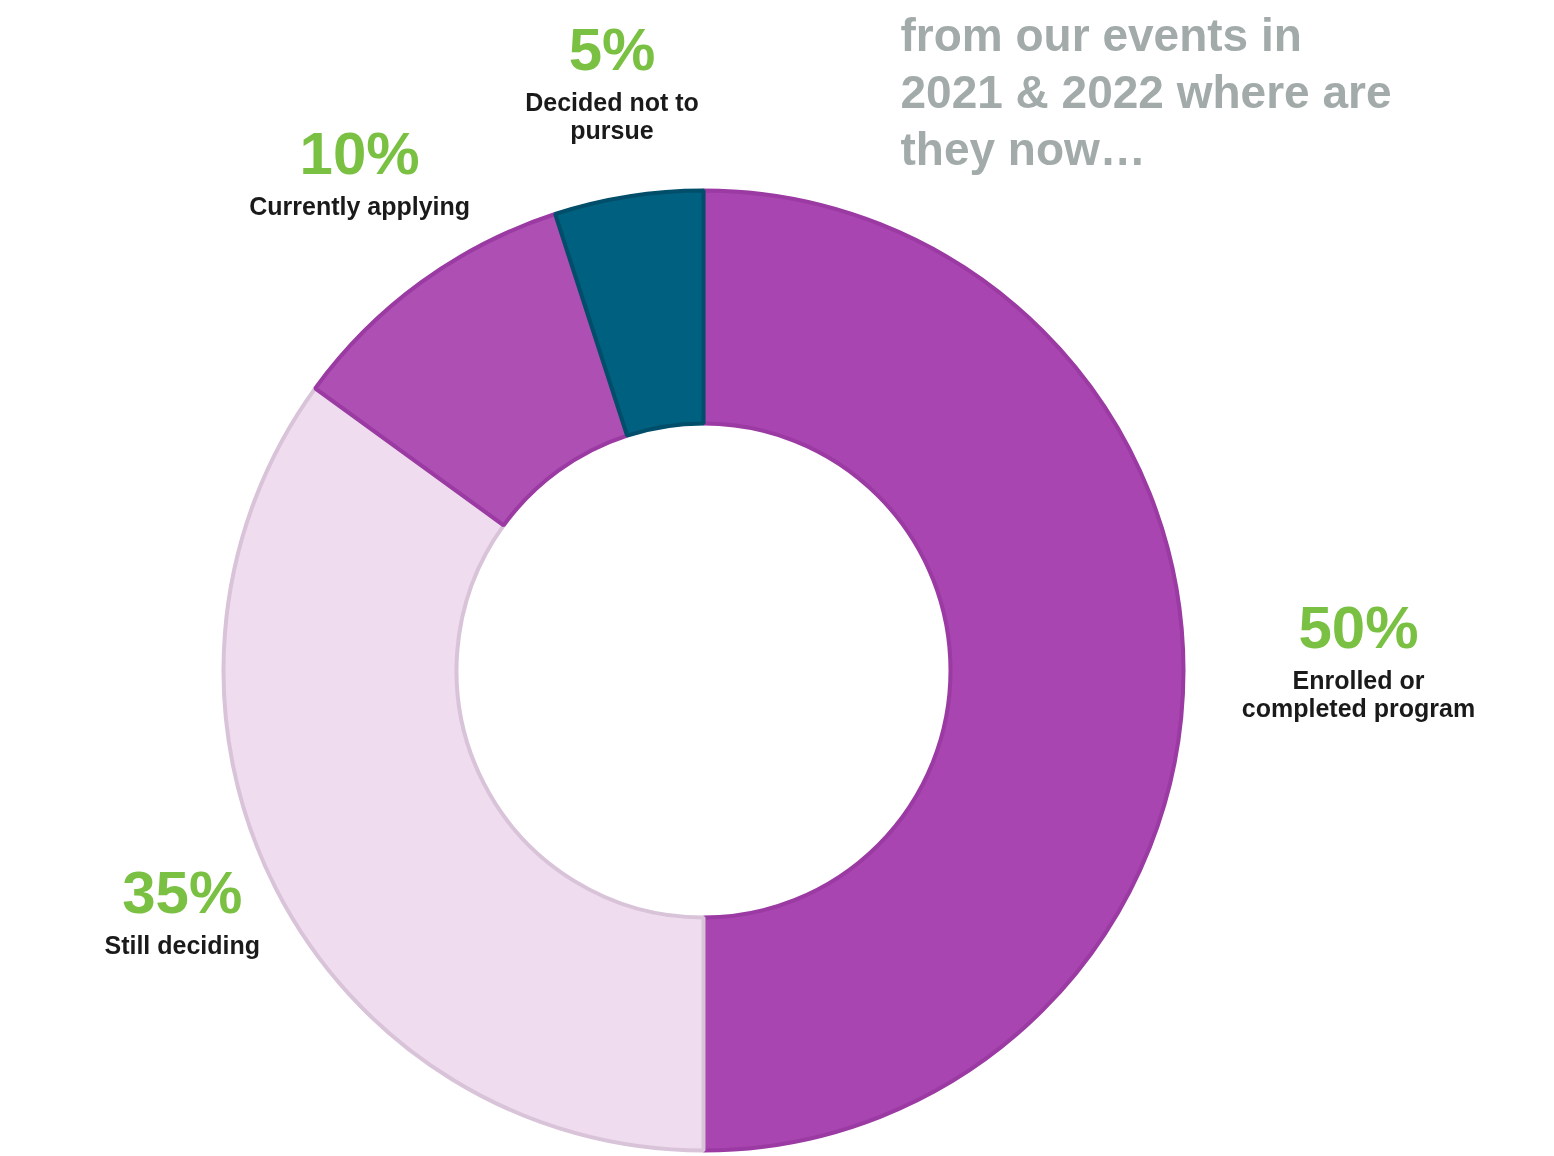 This screenshot has height=1156, width=1554. Describe the element at coordinates (1358, 627) in the screenshot. I see `data-label: 50%` at that location.